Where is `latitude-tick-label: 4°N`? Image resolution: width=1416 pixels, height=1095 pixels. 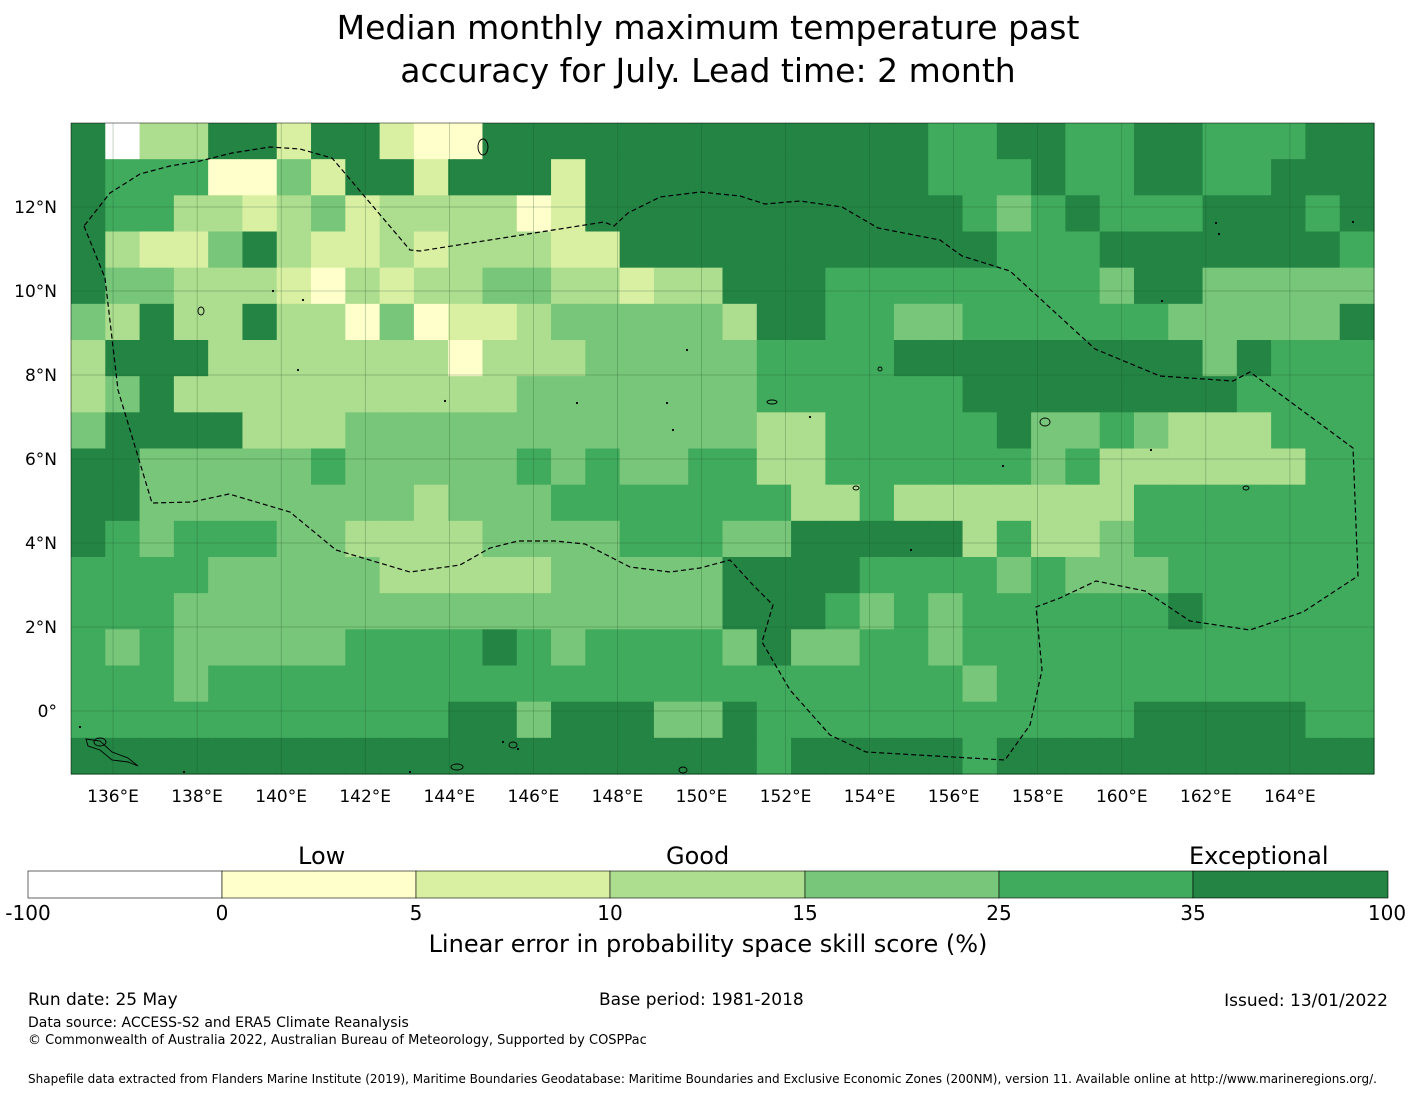 latitude-tick-label: 4°N is located at coordinates (41, 544).